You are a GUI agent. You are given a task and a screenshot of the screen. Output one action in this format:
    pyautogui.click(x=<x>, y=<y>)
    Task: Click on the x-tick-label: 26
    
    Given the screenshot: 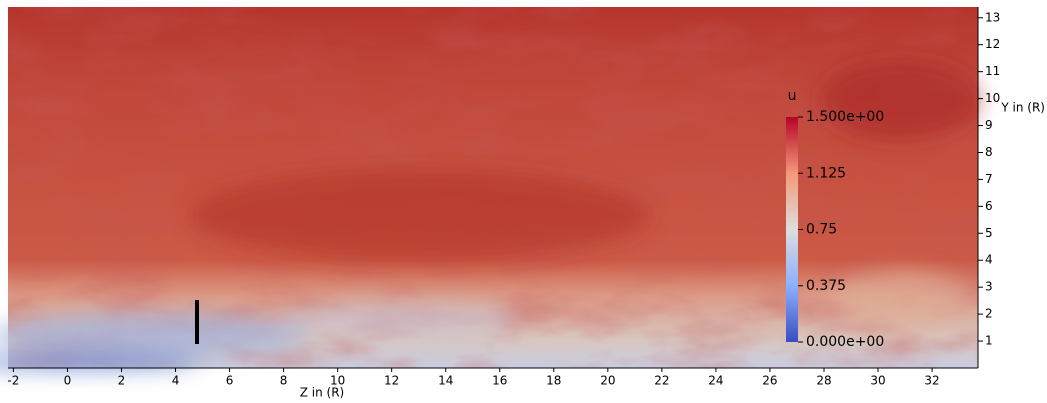 What is the action you would take?
    pyautogui.click(x=769, y=381)
    